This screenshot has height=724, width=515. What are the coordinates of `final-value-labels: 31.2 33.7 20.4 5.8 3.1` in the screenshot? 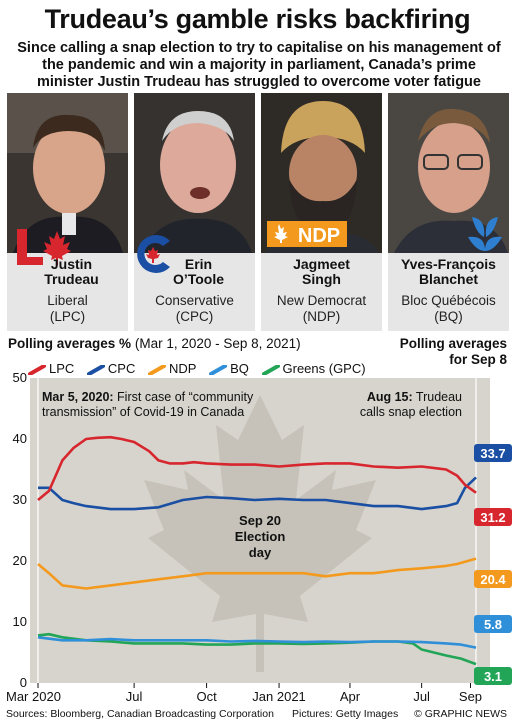 It's located at (493, 564).